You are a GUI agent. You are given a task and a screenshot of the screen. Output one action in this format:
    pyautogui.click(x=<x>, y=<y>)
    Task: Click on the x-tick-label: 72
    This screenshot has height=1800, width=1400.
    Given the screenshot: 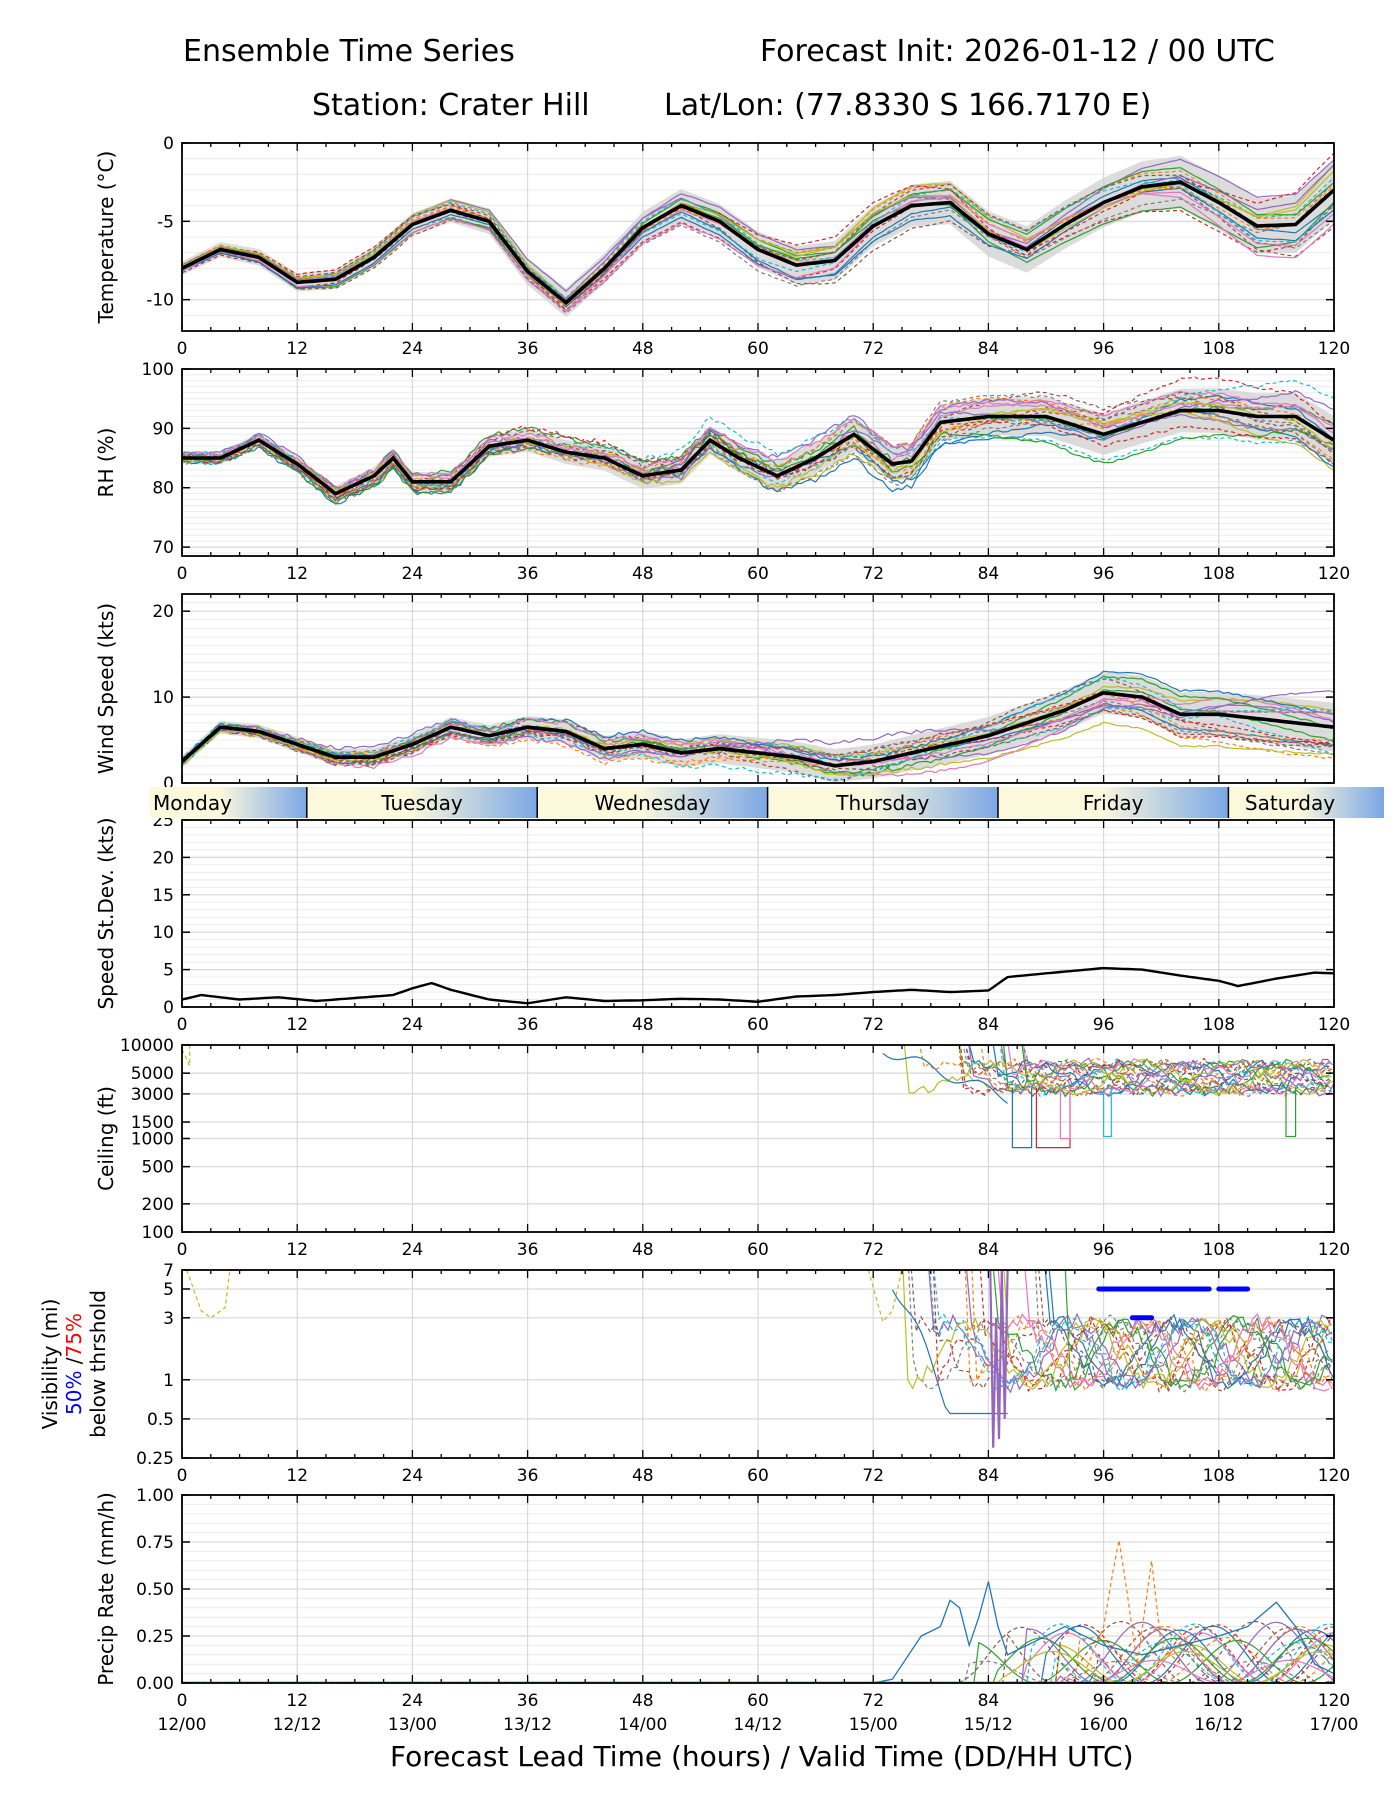 What is the action you would take?
    pyautogui.click(x=873, y=1250)
    